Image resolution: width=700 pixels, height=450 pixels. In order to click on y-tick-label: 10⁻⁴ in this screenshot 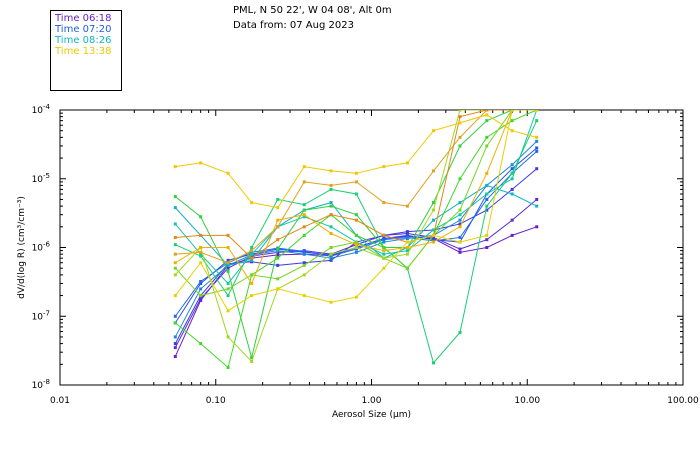, I will do `click(41, 109)`.